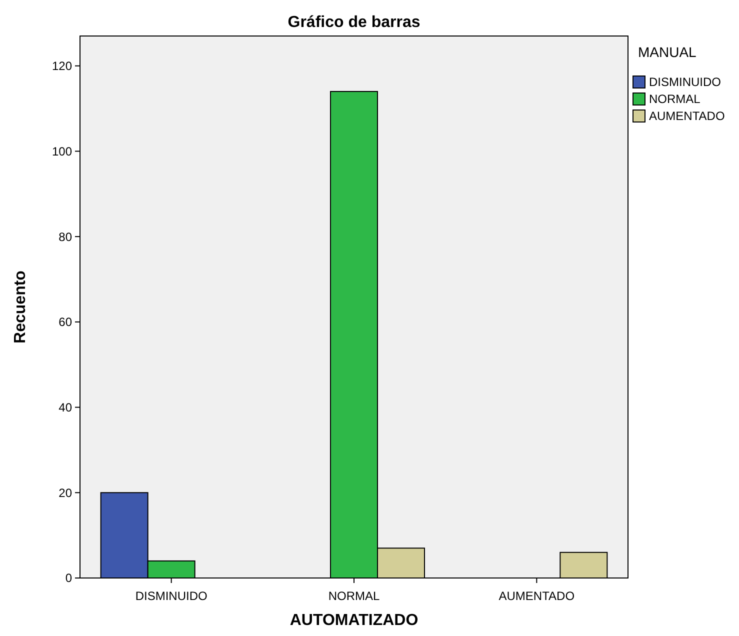  What do you see at coordinates (62, 66) in the screenshot?
I see `y-tick-label: 120` at bounding box center [62, 66].